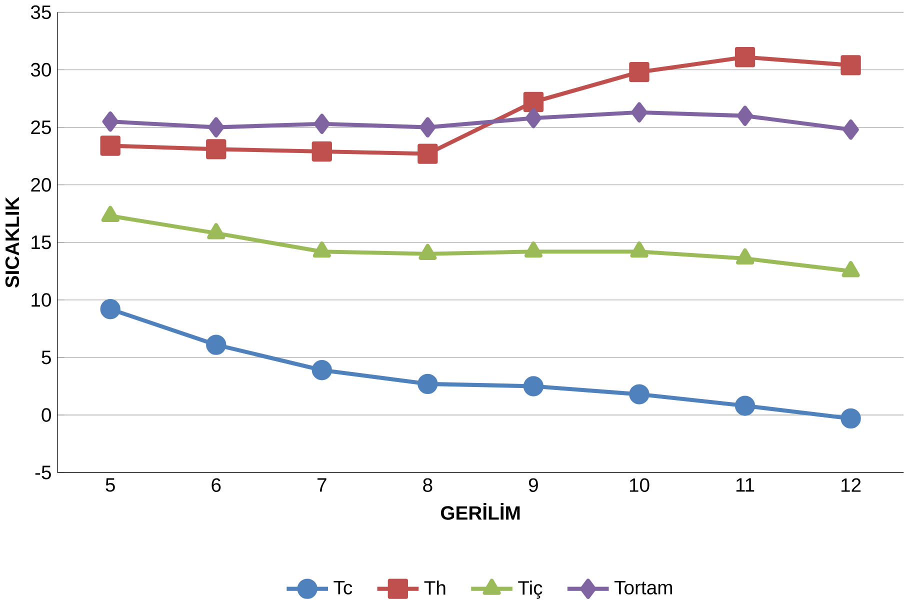 The width and height of the screenshot is (904, 604). I want to click on x-tick-label: 9, so click(533, 485).